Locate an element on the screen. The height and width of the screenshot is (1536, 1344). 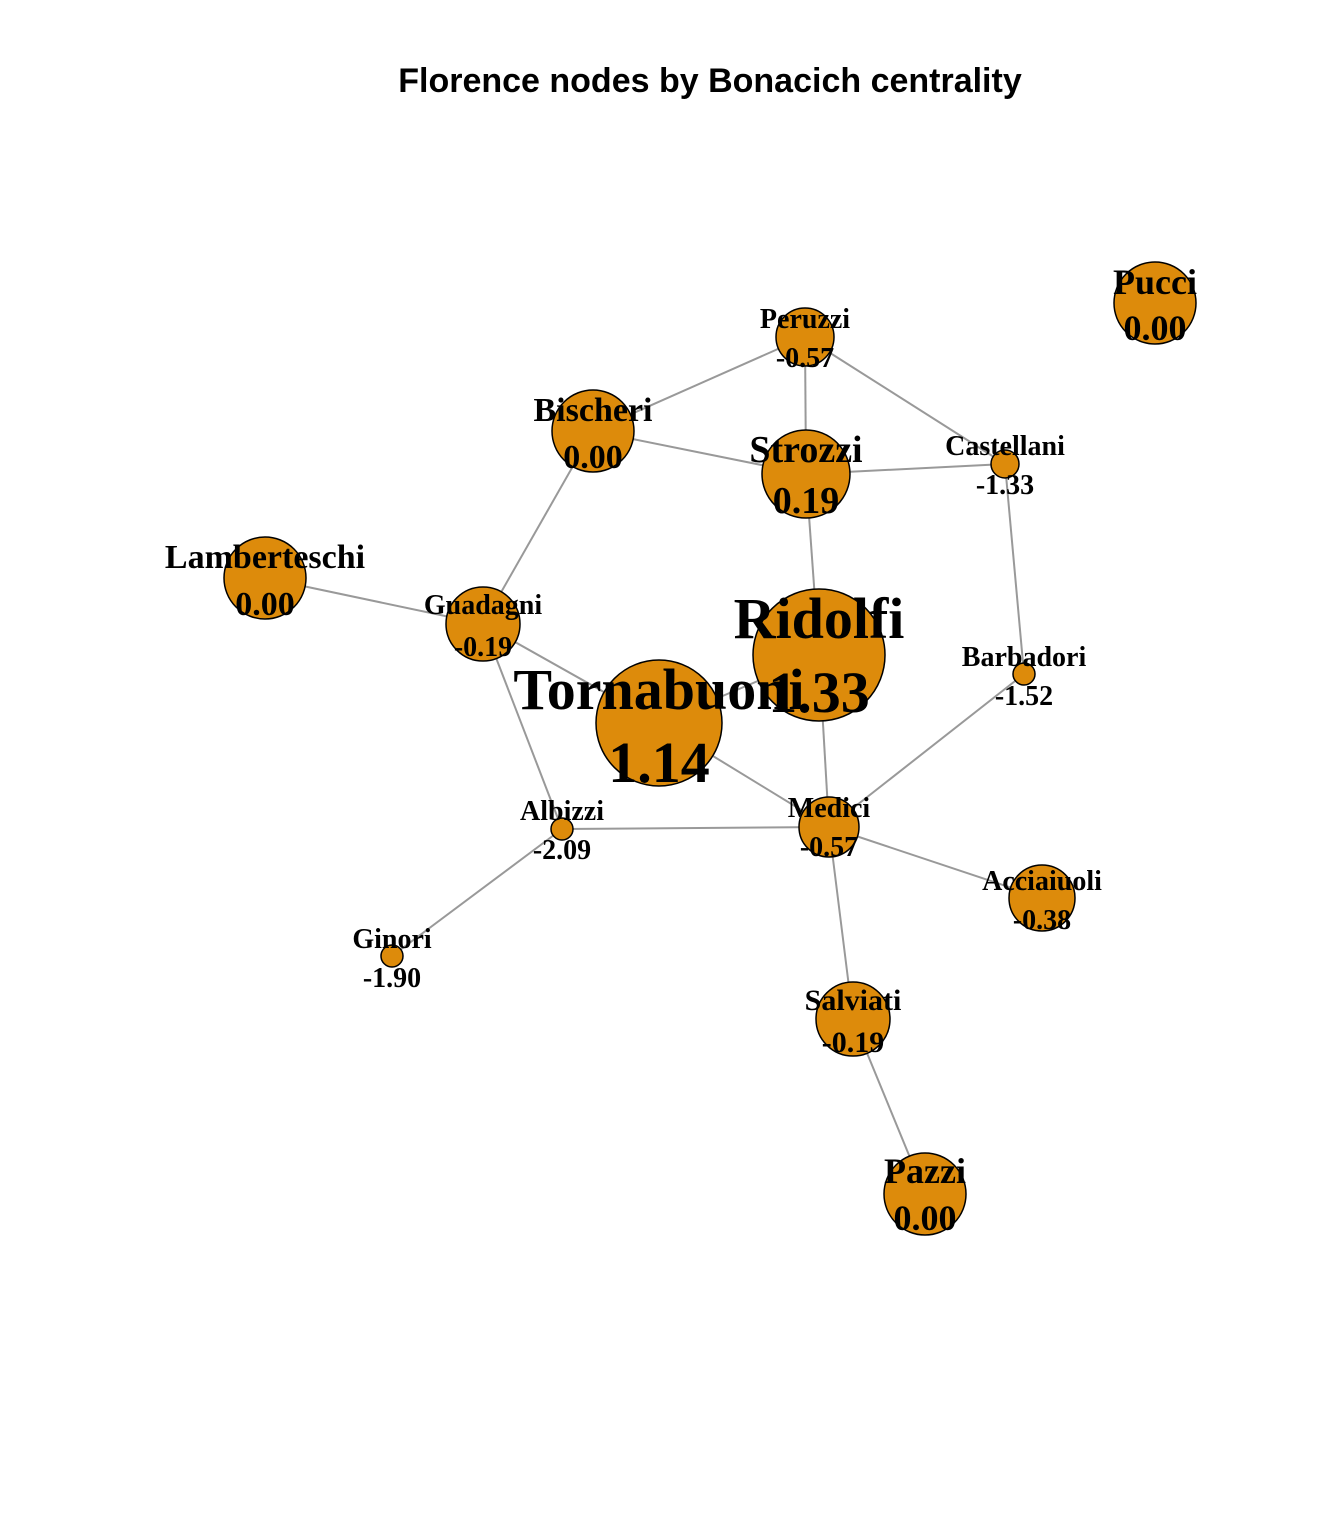
node-label-tornabuoni: Tornabuoni is located at coordinates (658, 689).